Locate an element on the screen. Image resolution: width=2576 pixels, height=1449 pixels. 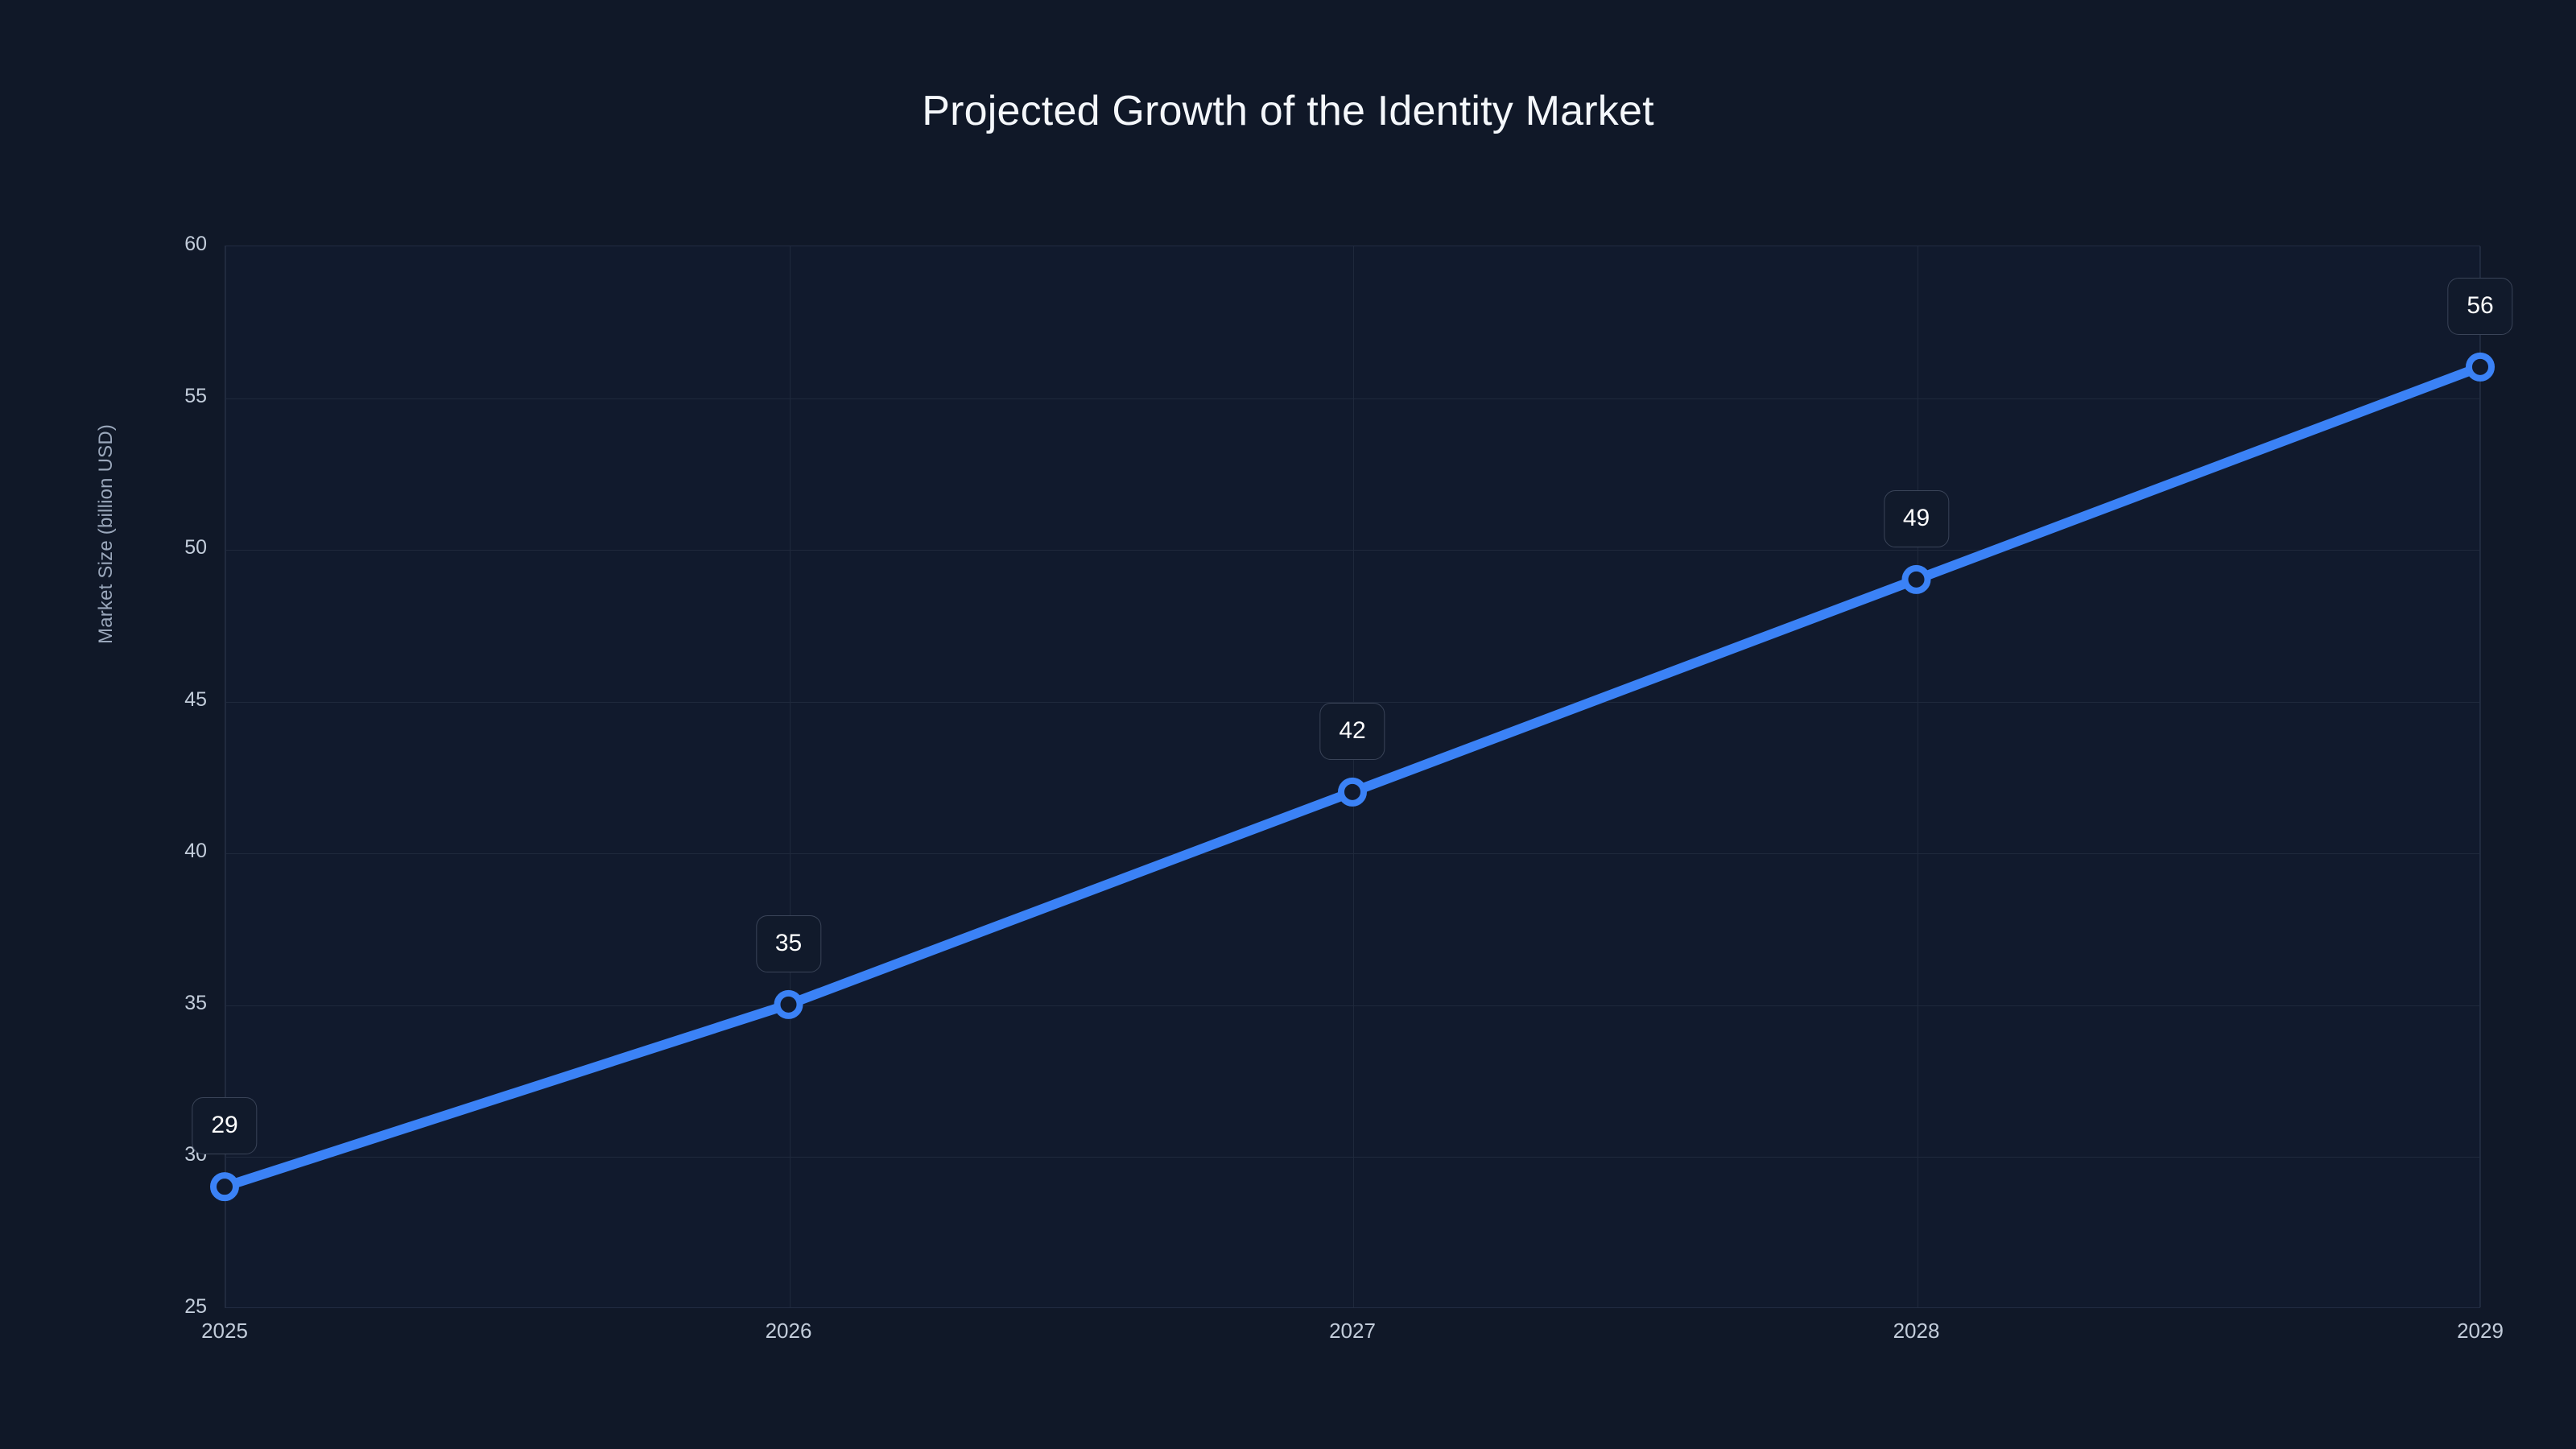
y-axis-tick-label: 55 is located at coordinates (195, 395).